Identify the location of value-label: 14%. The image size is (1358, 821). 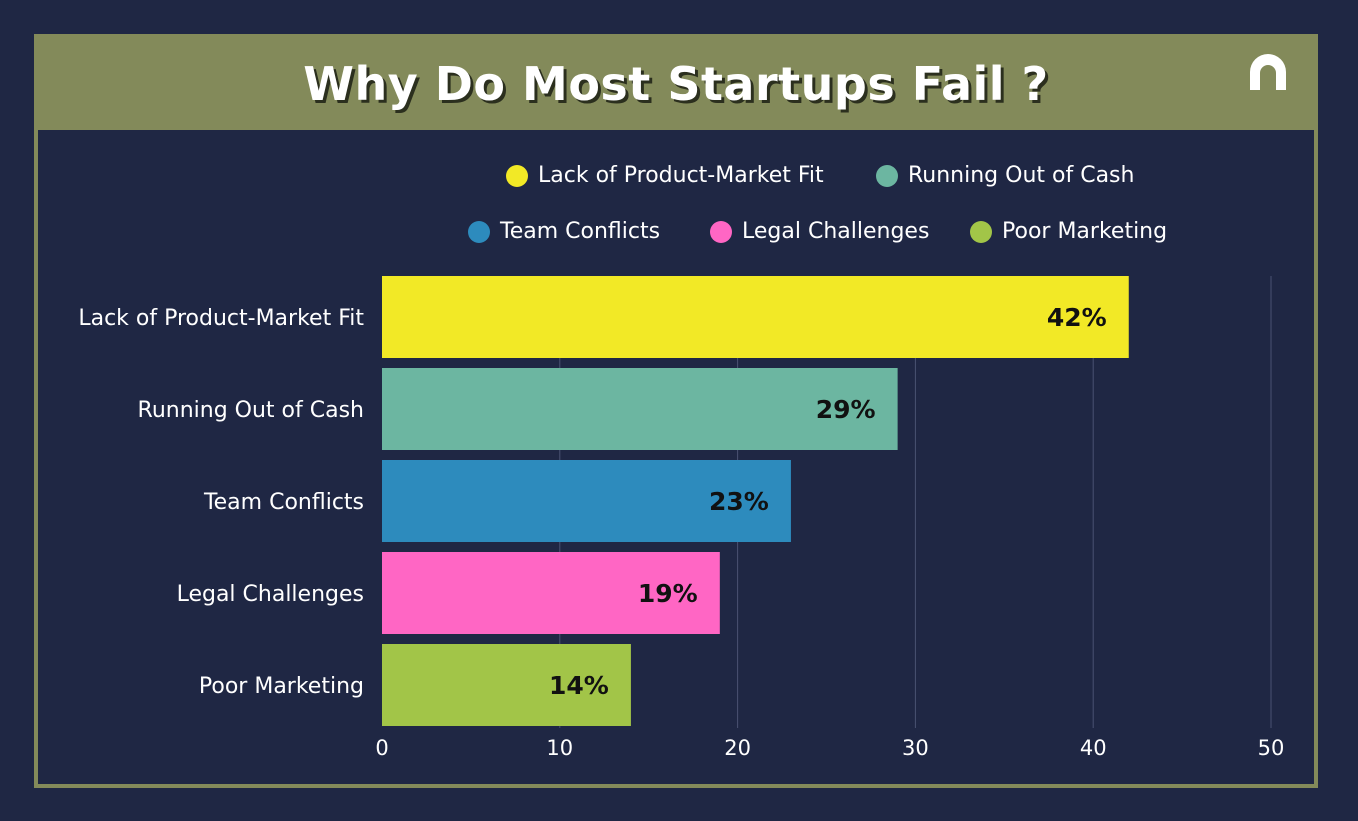
(579, 685).